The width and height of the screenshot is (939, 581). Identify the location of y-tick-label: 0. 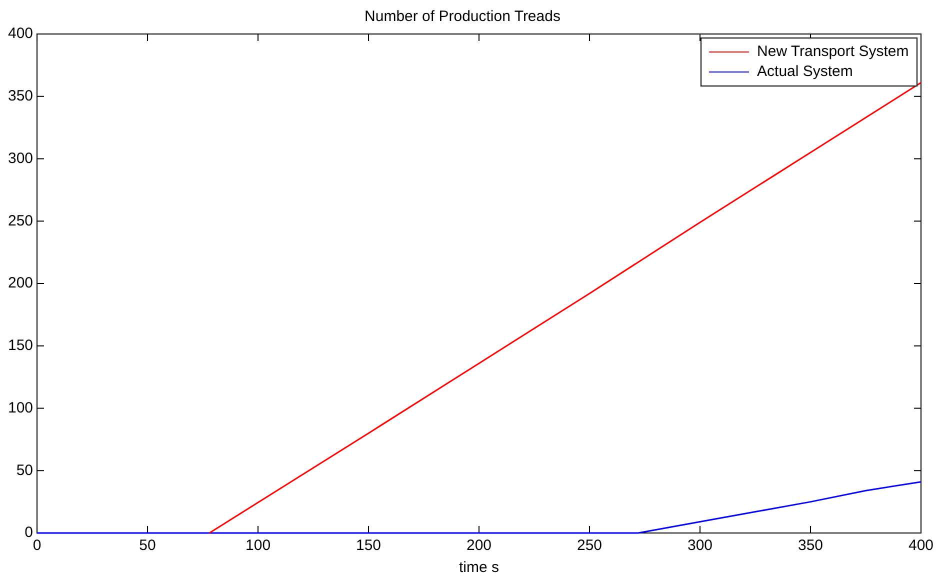
(29, 533).